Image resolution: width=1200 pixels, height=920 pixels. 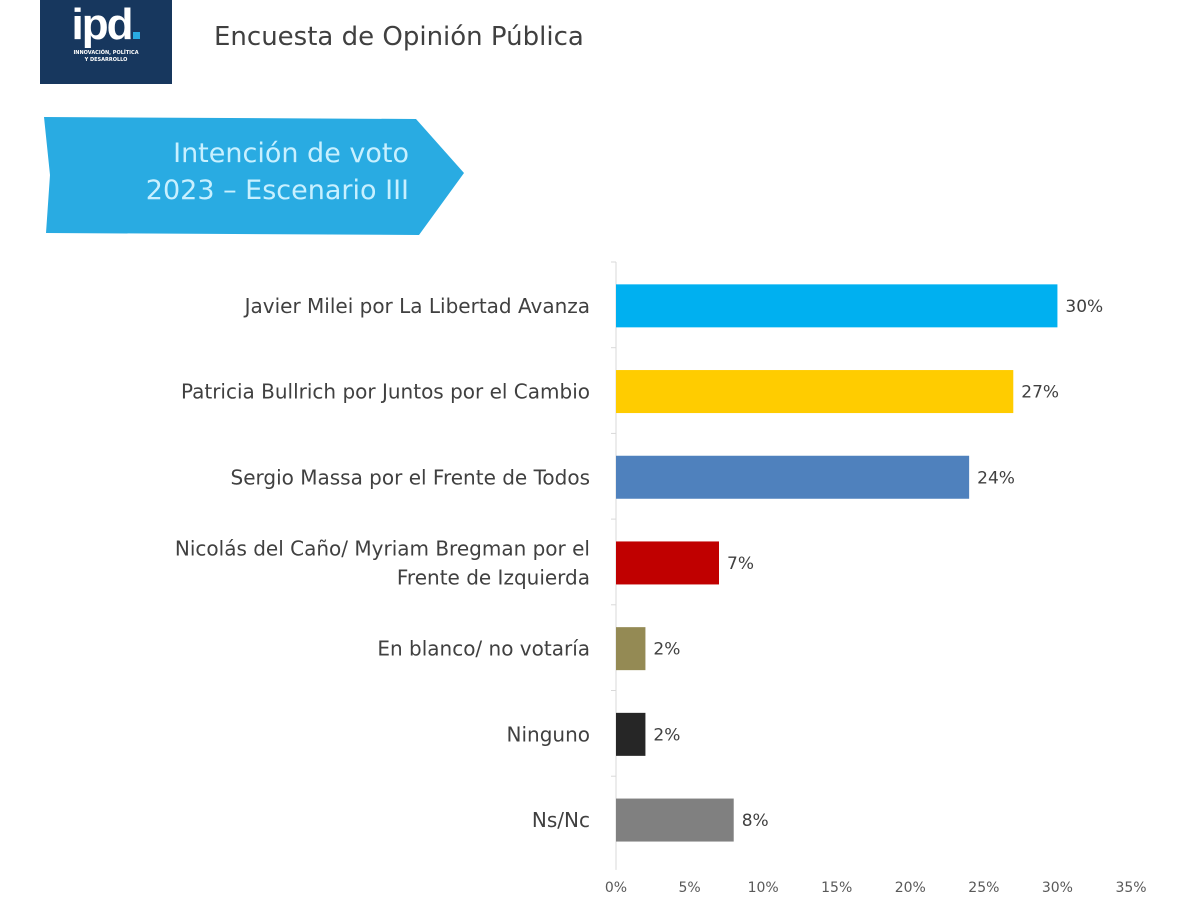 I want to click on ipd-logo: ipd INNOVACIÓN, POLÍTICA Y DESARROLLO, so click(x=106, y=42).